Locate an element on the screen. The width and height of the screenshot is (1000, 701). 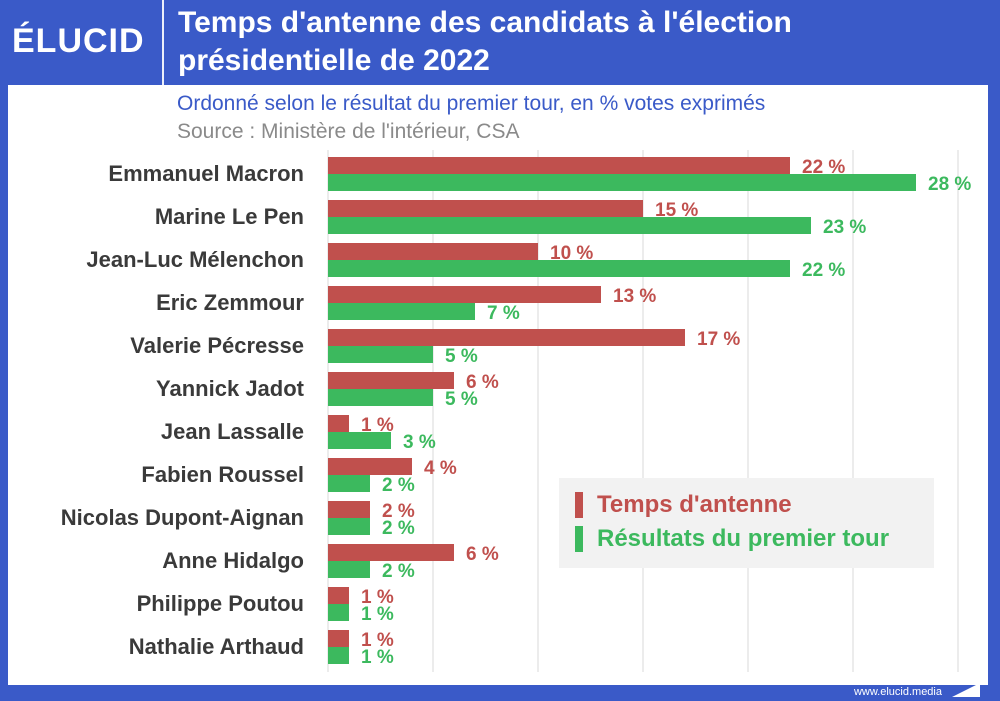
category-label: Valerie Pécresse is located at coordinates (217, 345).